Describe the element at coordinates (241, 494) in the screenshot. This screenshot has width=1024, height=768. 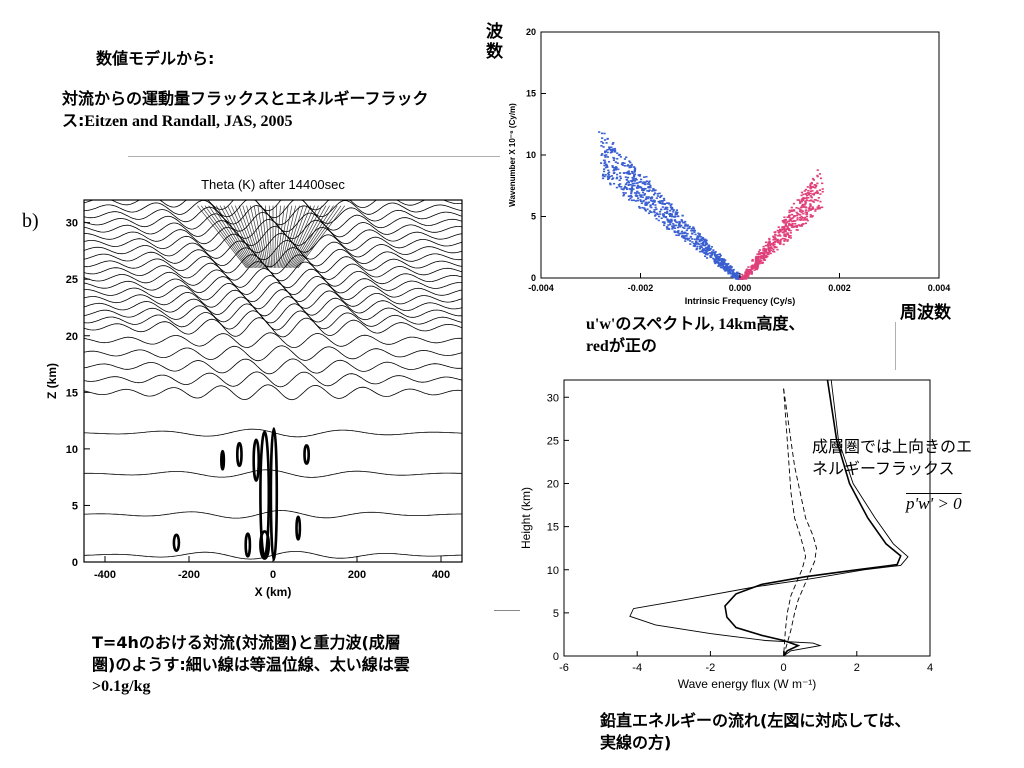
I see `theta-cloud-contours` at that location.